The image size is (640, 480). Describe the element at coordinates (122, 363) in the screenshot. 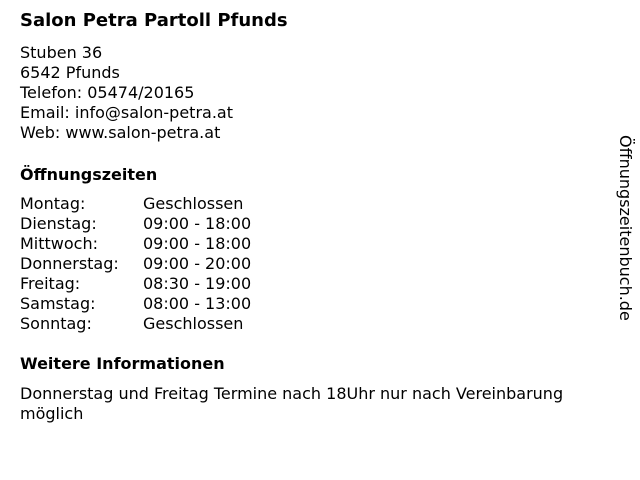

I see `info-heading: Weitere Informationen` at that location.